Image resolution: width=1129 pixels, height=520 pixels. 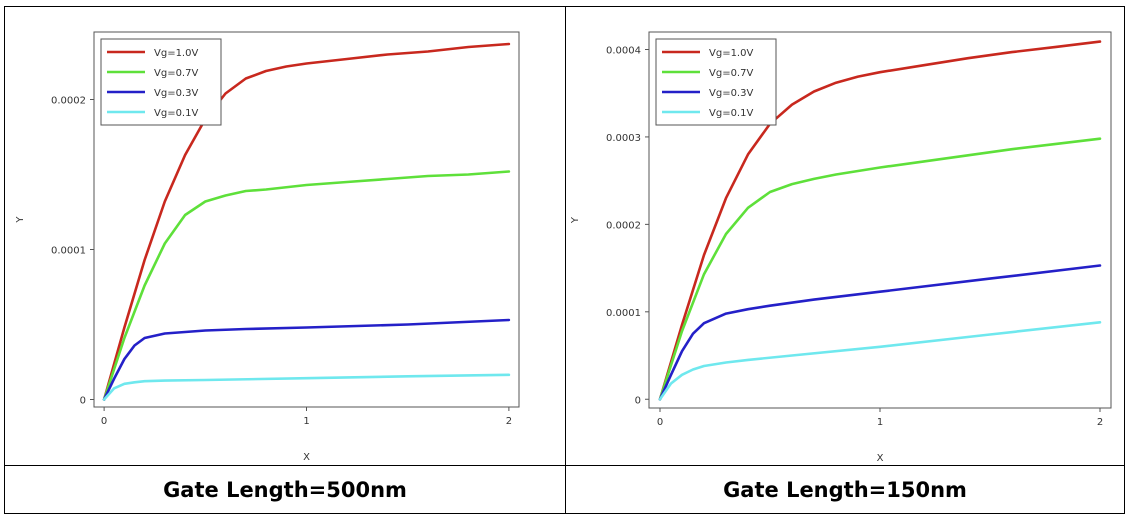 What do you see at coordinates (564, 465) in the screenshot?
I see `horizontal-divider` at bounding box center [564, 465].